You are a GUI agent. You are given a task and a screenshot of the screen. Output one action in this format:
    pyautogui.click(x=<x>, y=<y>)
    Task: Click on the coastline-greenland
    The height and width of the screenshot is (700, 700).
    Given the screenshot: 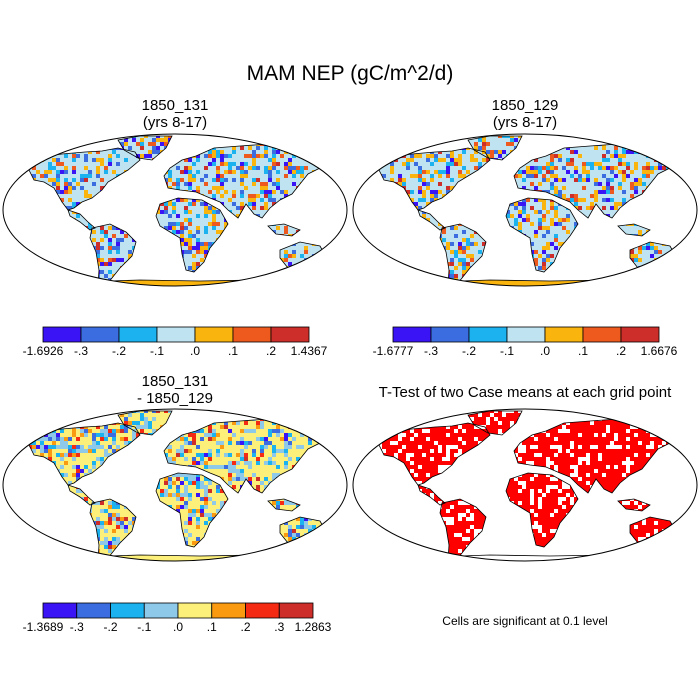 What is the action you would take?
    pyautogui.click(x=145, y=423)
    